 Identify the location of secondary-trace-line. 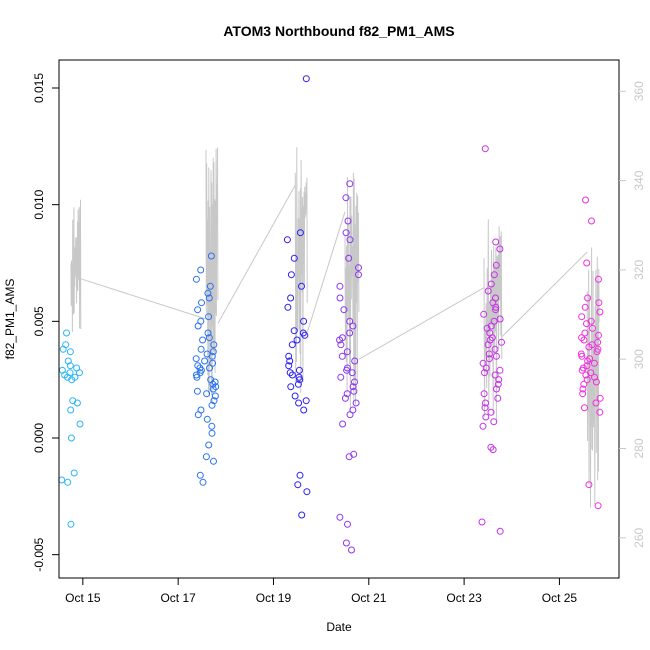
(352, 292).